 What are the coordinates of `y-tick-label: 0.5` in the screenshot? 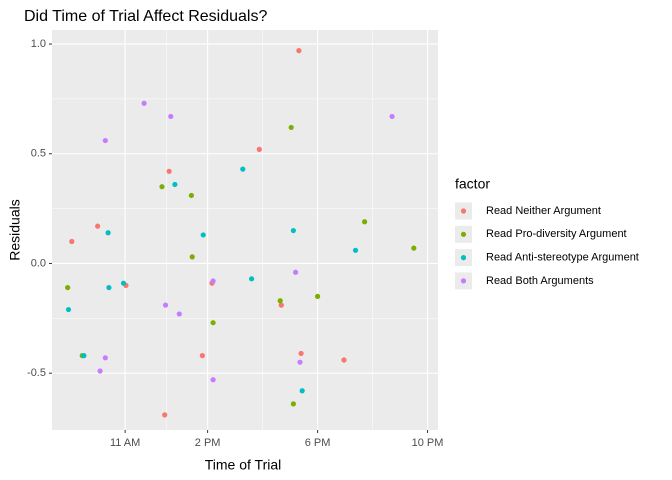 It's located at (38, 154).